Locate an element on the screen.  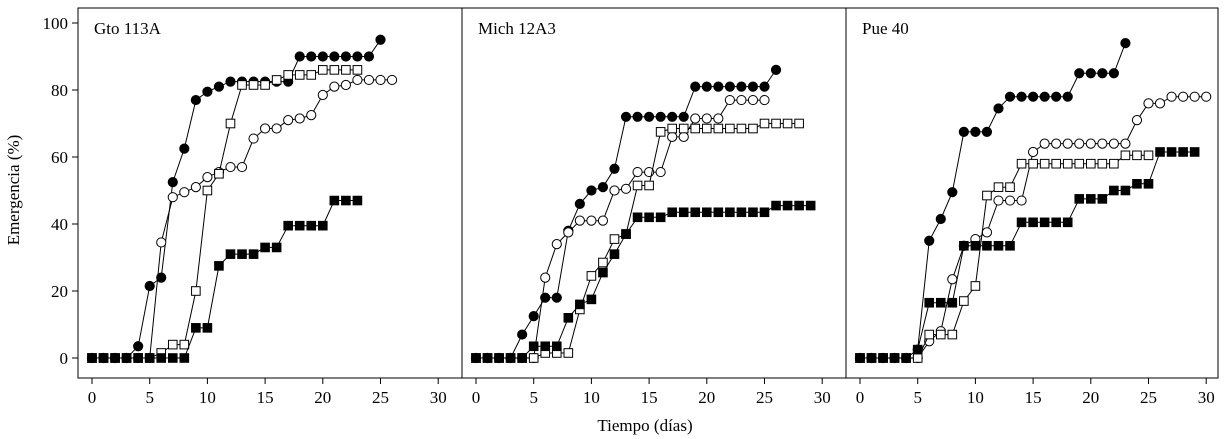
x-tick-label: 10 is located at coordinates (591, 397).